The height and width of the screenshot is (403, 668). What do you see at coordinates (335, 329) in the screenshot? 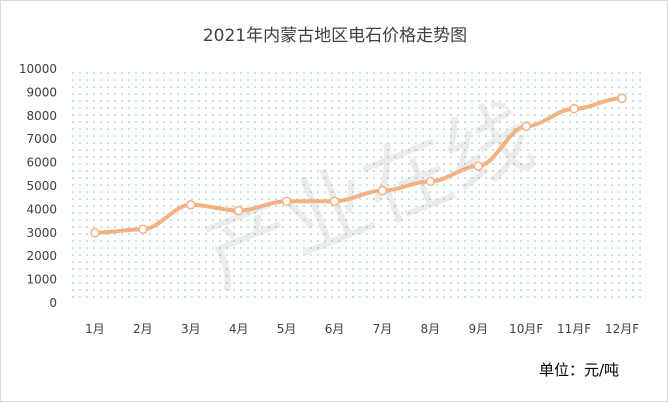
I see `x-tick-label: 6月` at bounding box center [335, 329].